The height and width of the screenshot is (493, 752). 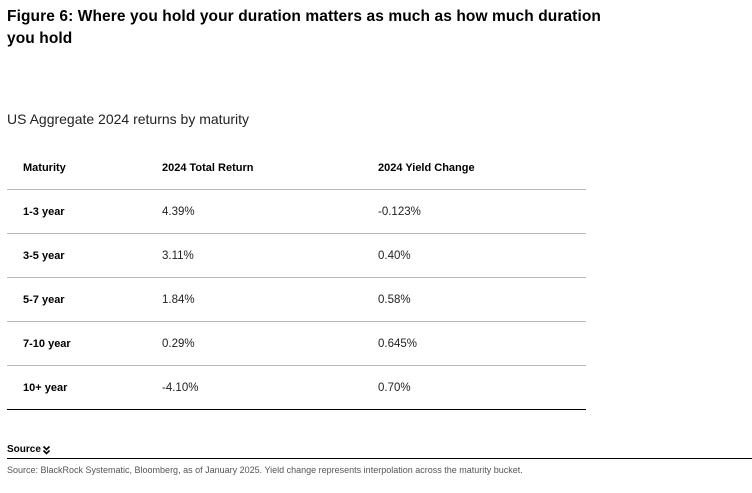 What do you see at coordinates (482, 168) in the screenshot?
I see `header-yield-change: 2024 Yield Change` at bounding box center [482, 168].